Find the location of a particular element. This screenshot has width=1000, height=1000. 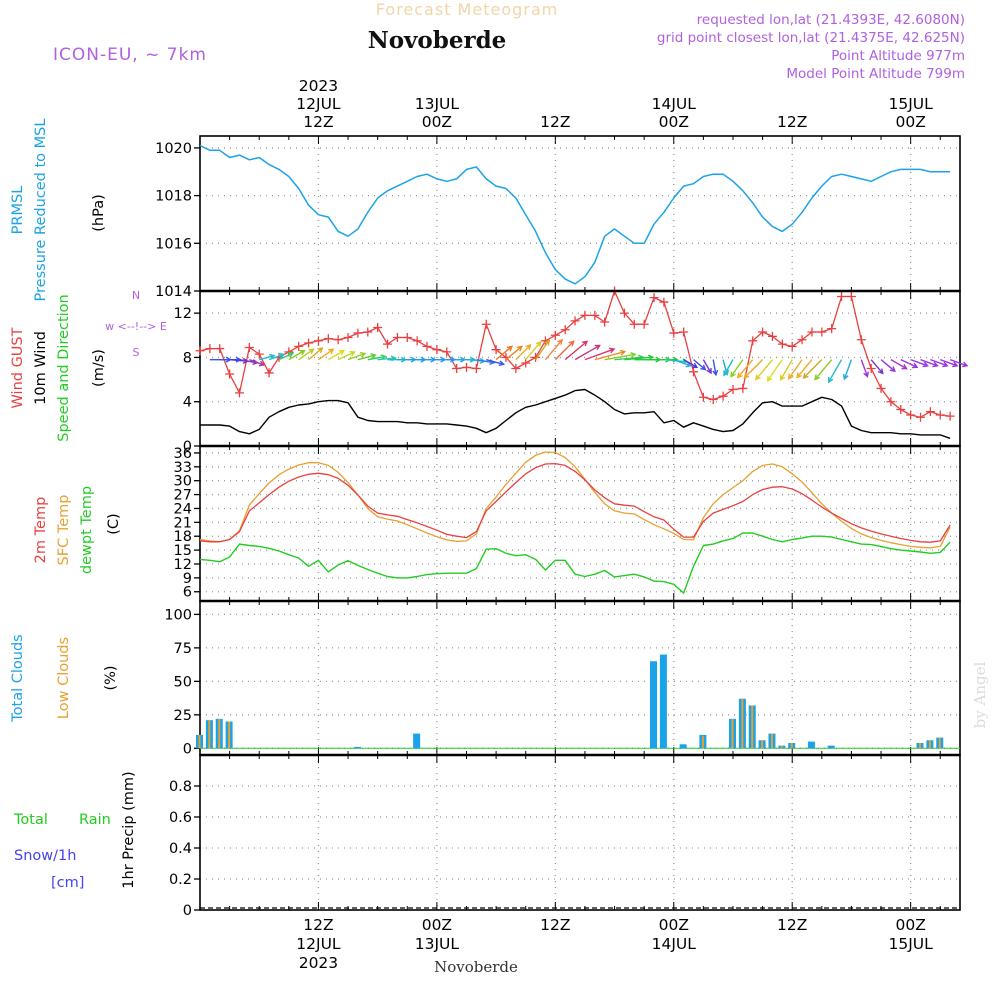

y-tick-label: 8 is located at coordinates (187, 358).